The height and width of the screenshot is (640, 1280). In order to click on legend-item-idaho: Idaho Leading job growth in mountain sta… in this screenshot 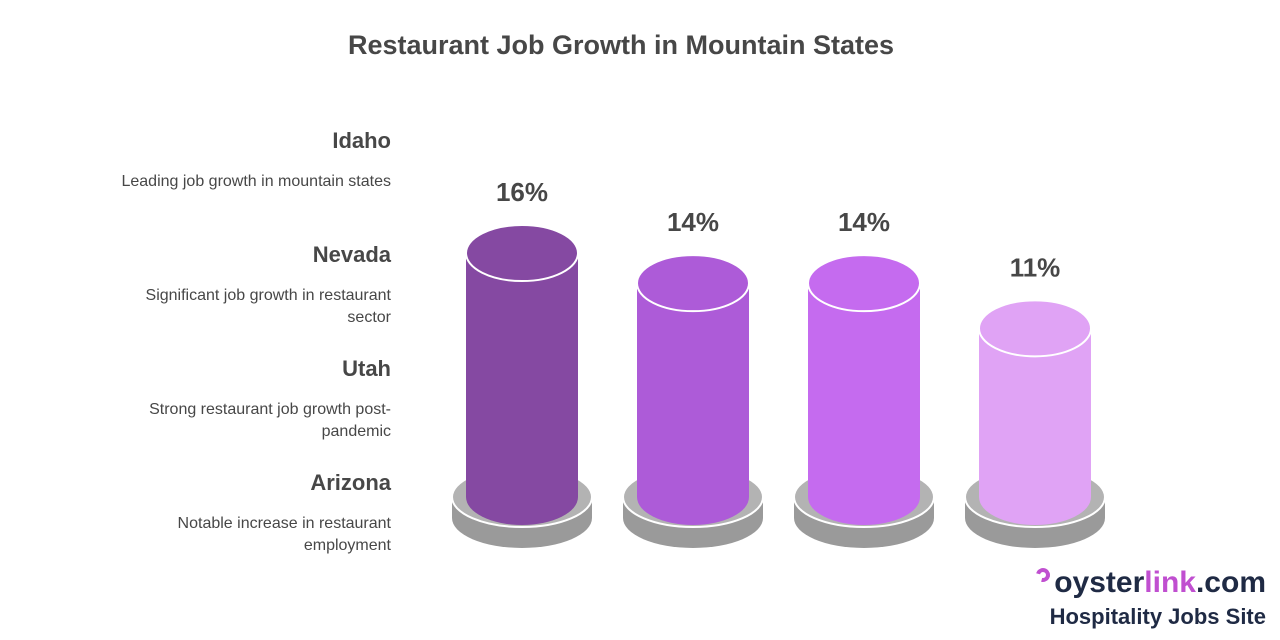, I will do `click(255, 160)`.